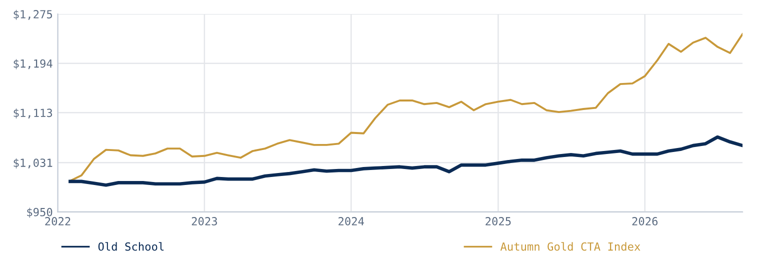  What do you see at coordinates (351, 221) in the screenshot?
I see `x-tick-label: 2024` at bounding box center [351, 221].